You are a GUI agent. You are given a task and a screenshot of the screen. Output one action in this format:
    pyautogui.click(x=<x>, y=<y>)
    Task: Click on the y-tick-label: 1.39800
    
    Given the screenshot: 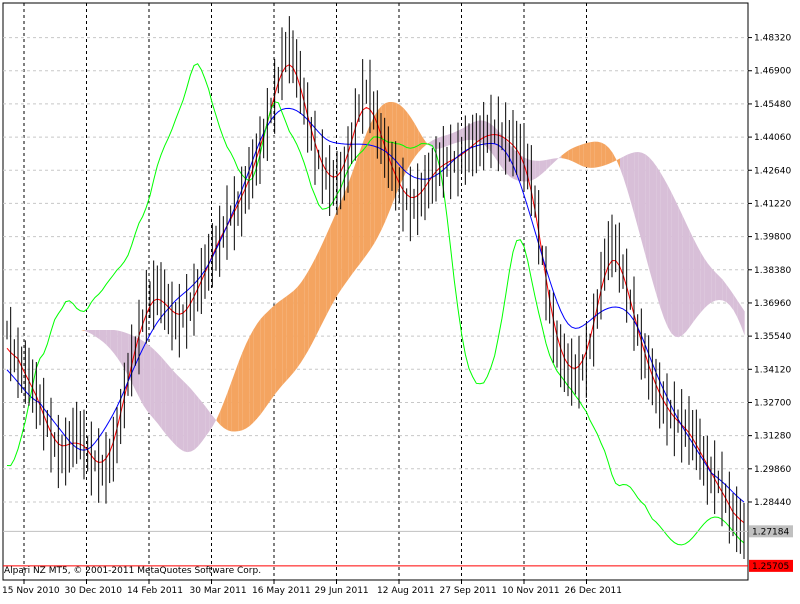 What is the action you would take?
    pyautogui.click(x=772, y=238)
    